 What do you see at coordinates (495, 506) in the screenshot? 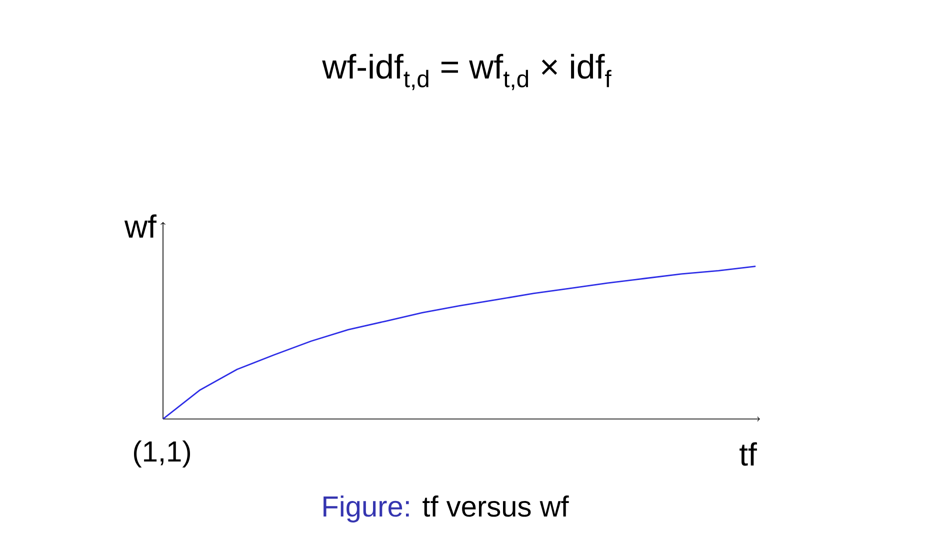
I see `text: tf versus wf` at bounding box center [495, 506].